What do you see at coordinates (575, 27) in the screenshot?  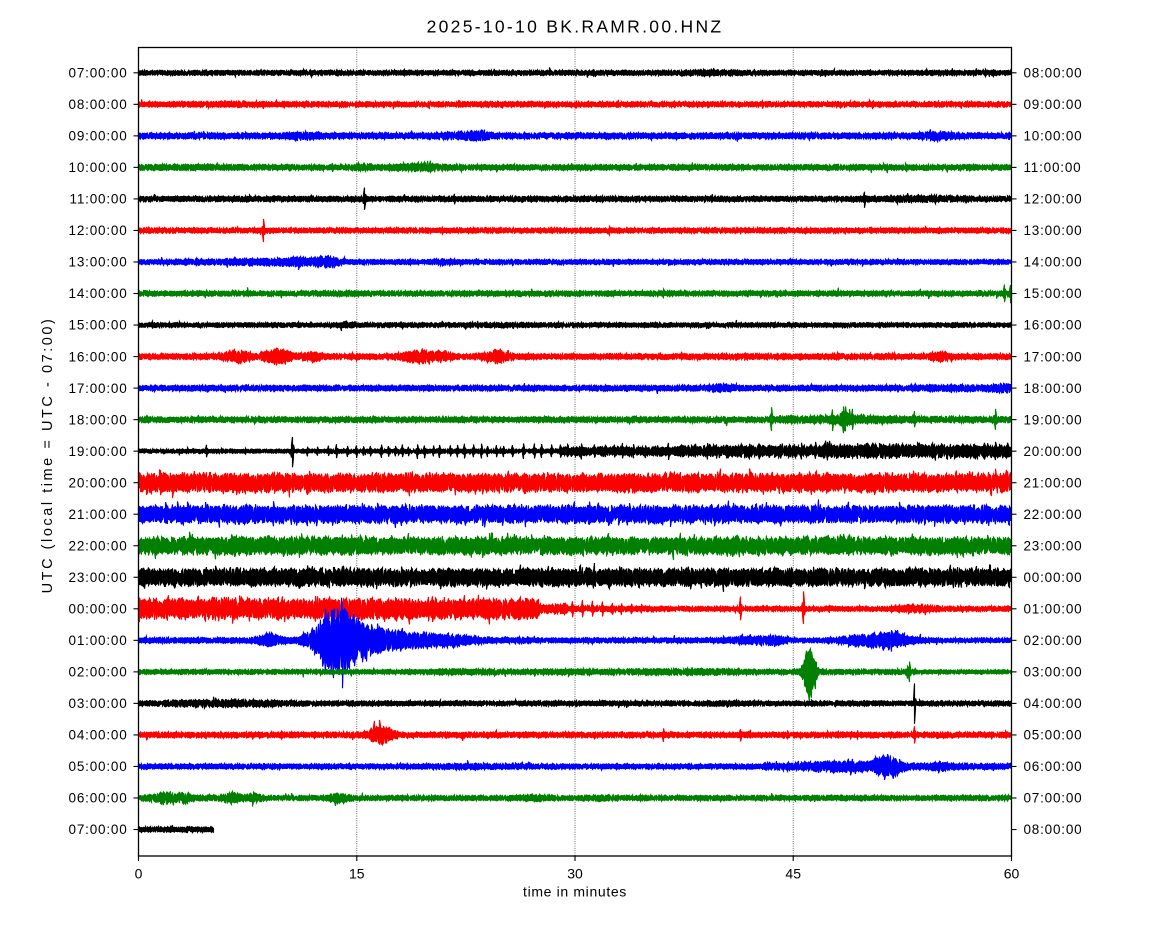 I see `svg-text: 2025-10-10 BK.RAMR.00.HNZ` at bounding box center [575, 27].